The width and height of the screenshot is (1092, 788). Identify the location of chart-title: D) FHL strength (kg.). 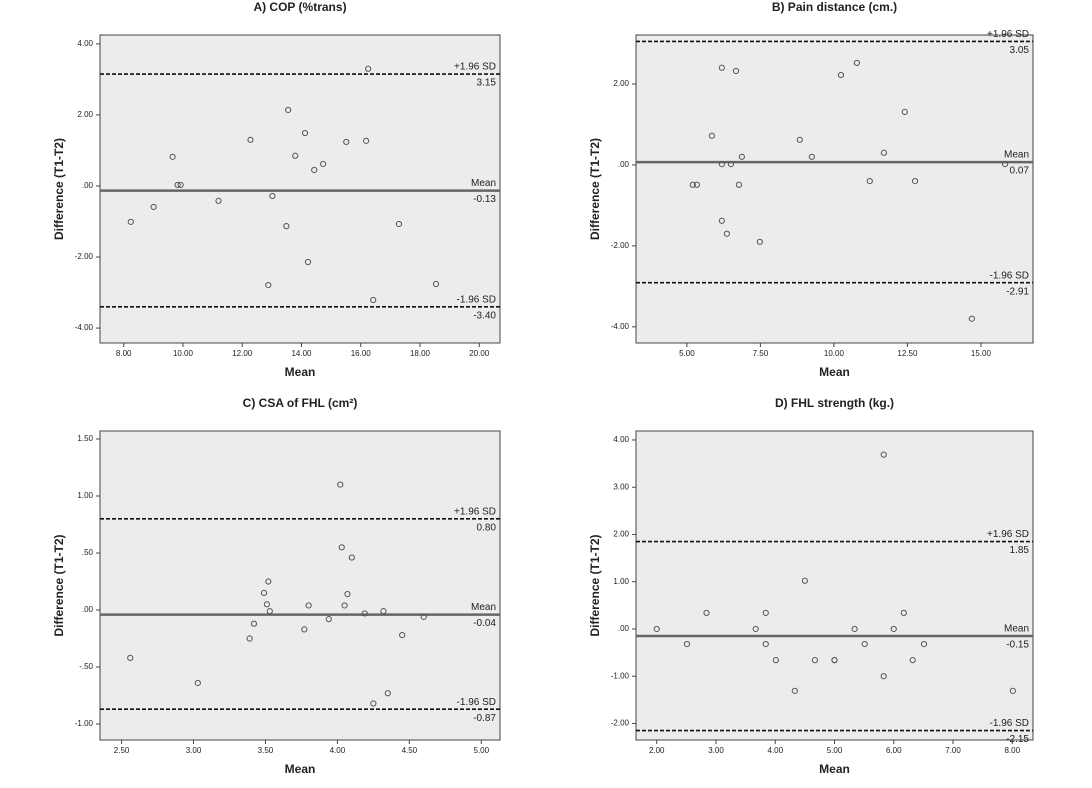
(834, 403).